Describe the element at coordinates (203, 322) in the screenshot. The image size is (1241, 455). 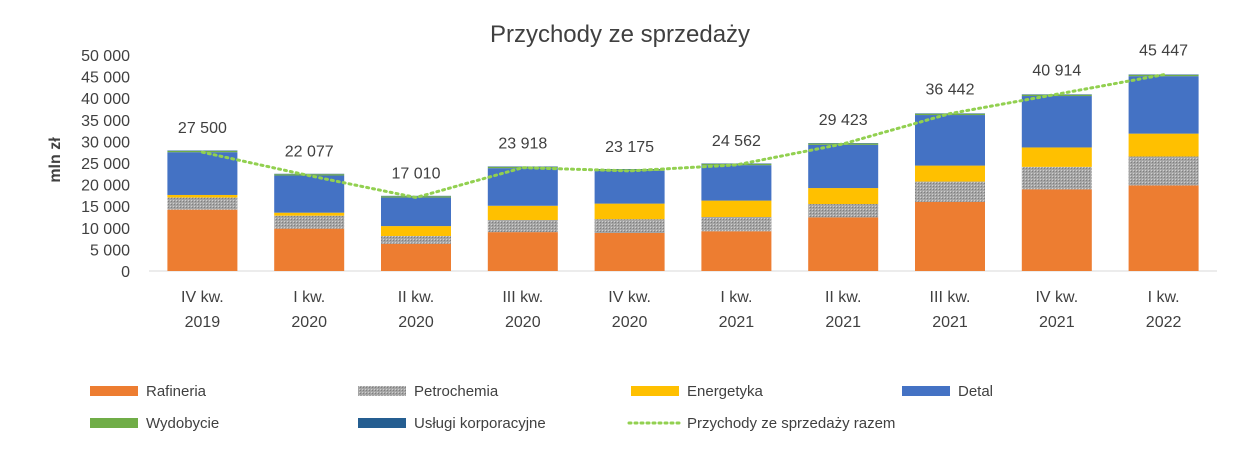
I see `x-tick-label: 2019` at that location.